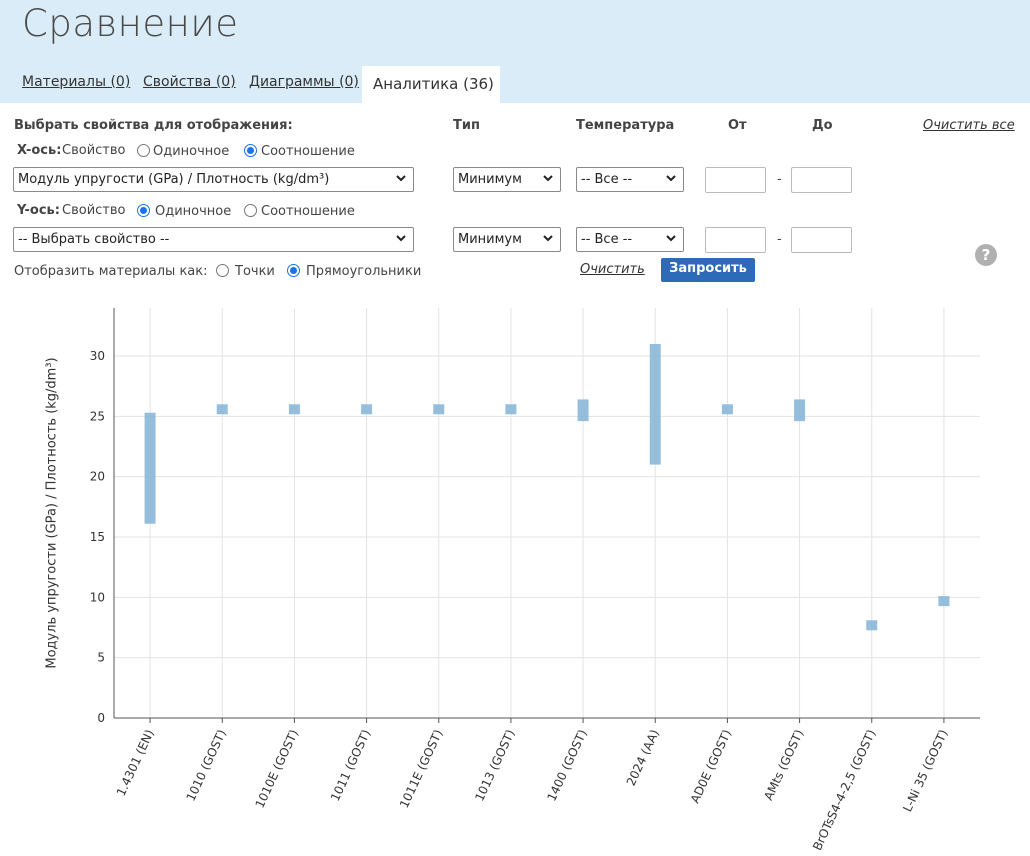  Describe the element at coordinates (97, 416) in the screenshot. I see `y-tick-label: 25` at that location.